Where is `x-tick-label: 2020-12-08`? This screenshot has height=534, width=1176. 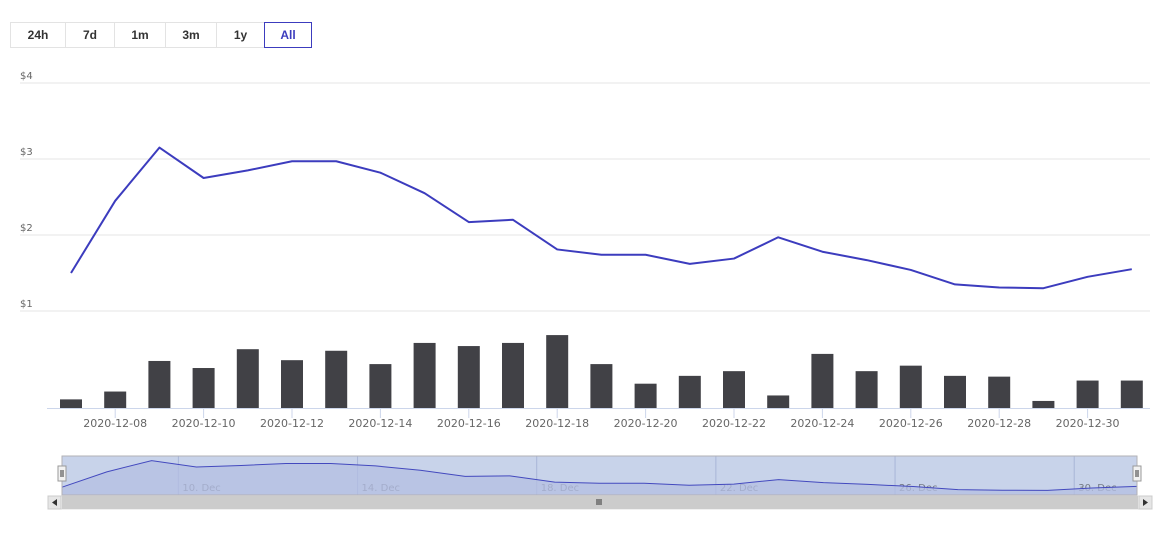 x-tick-label: 2020-12-08 is located at coordinates (115, 423).